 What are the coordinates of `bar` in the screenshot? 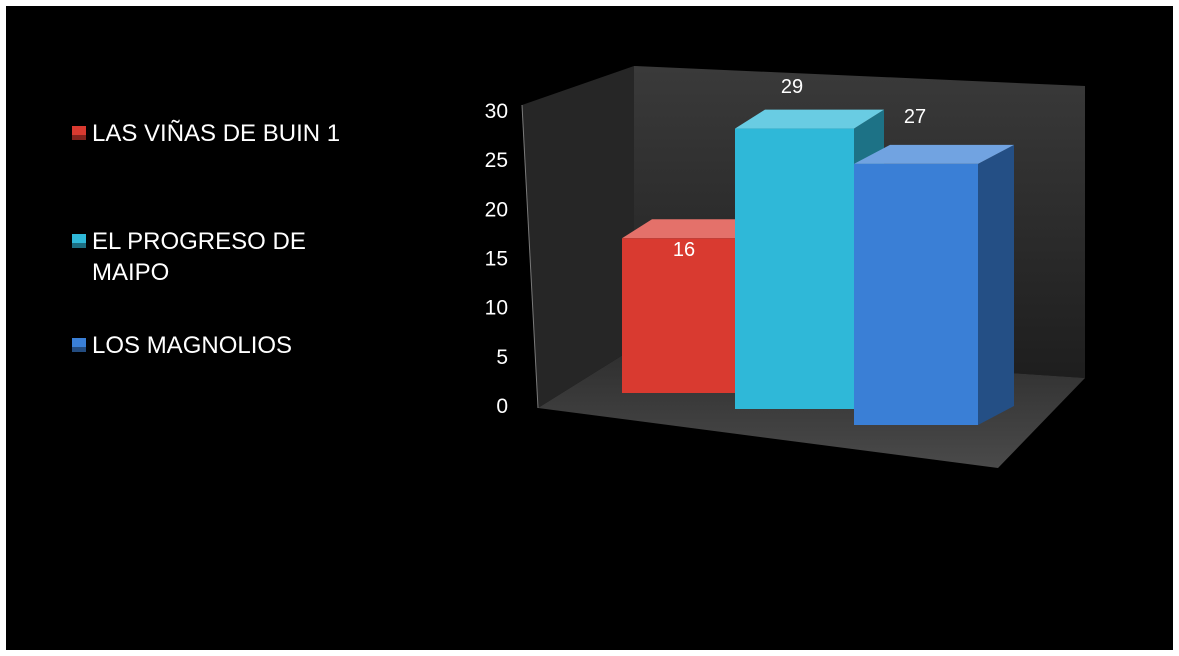 It's located at (934, 284).